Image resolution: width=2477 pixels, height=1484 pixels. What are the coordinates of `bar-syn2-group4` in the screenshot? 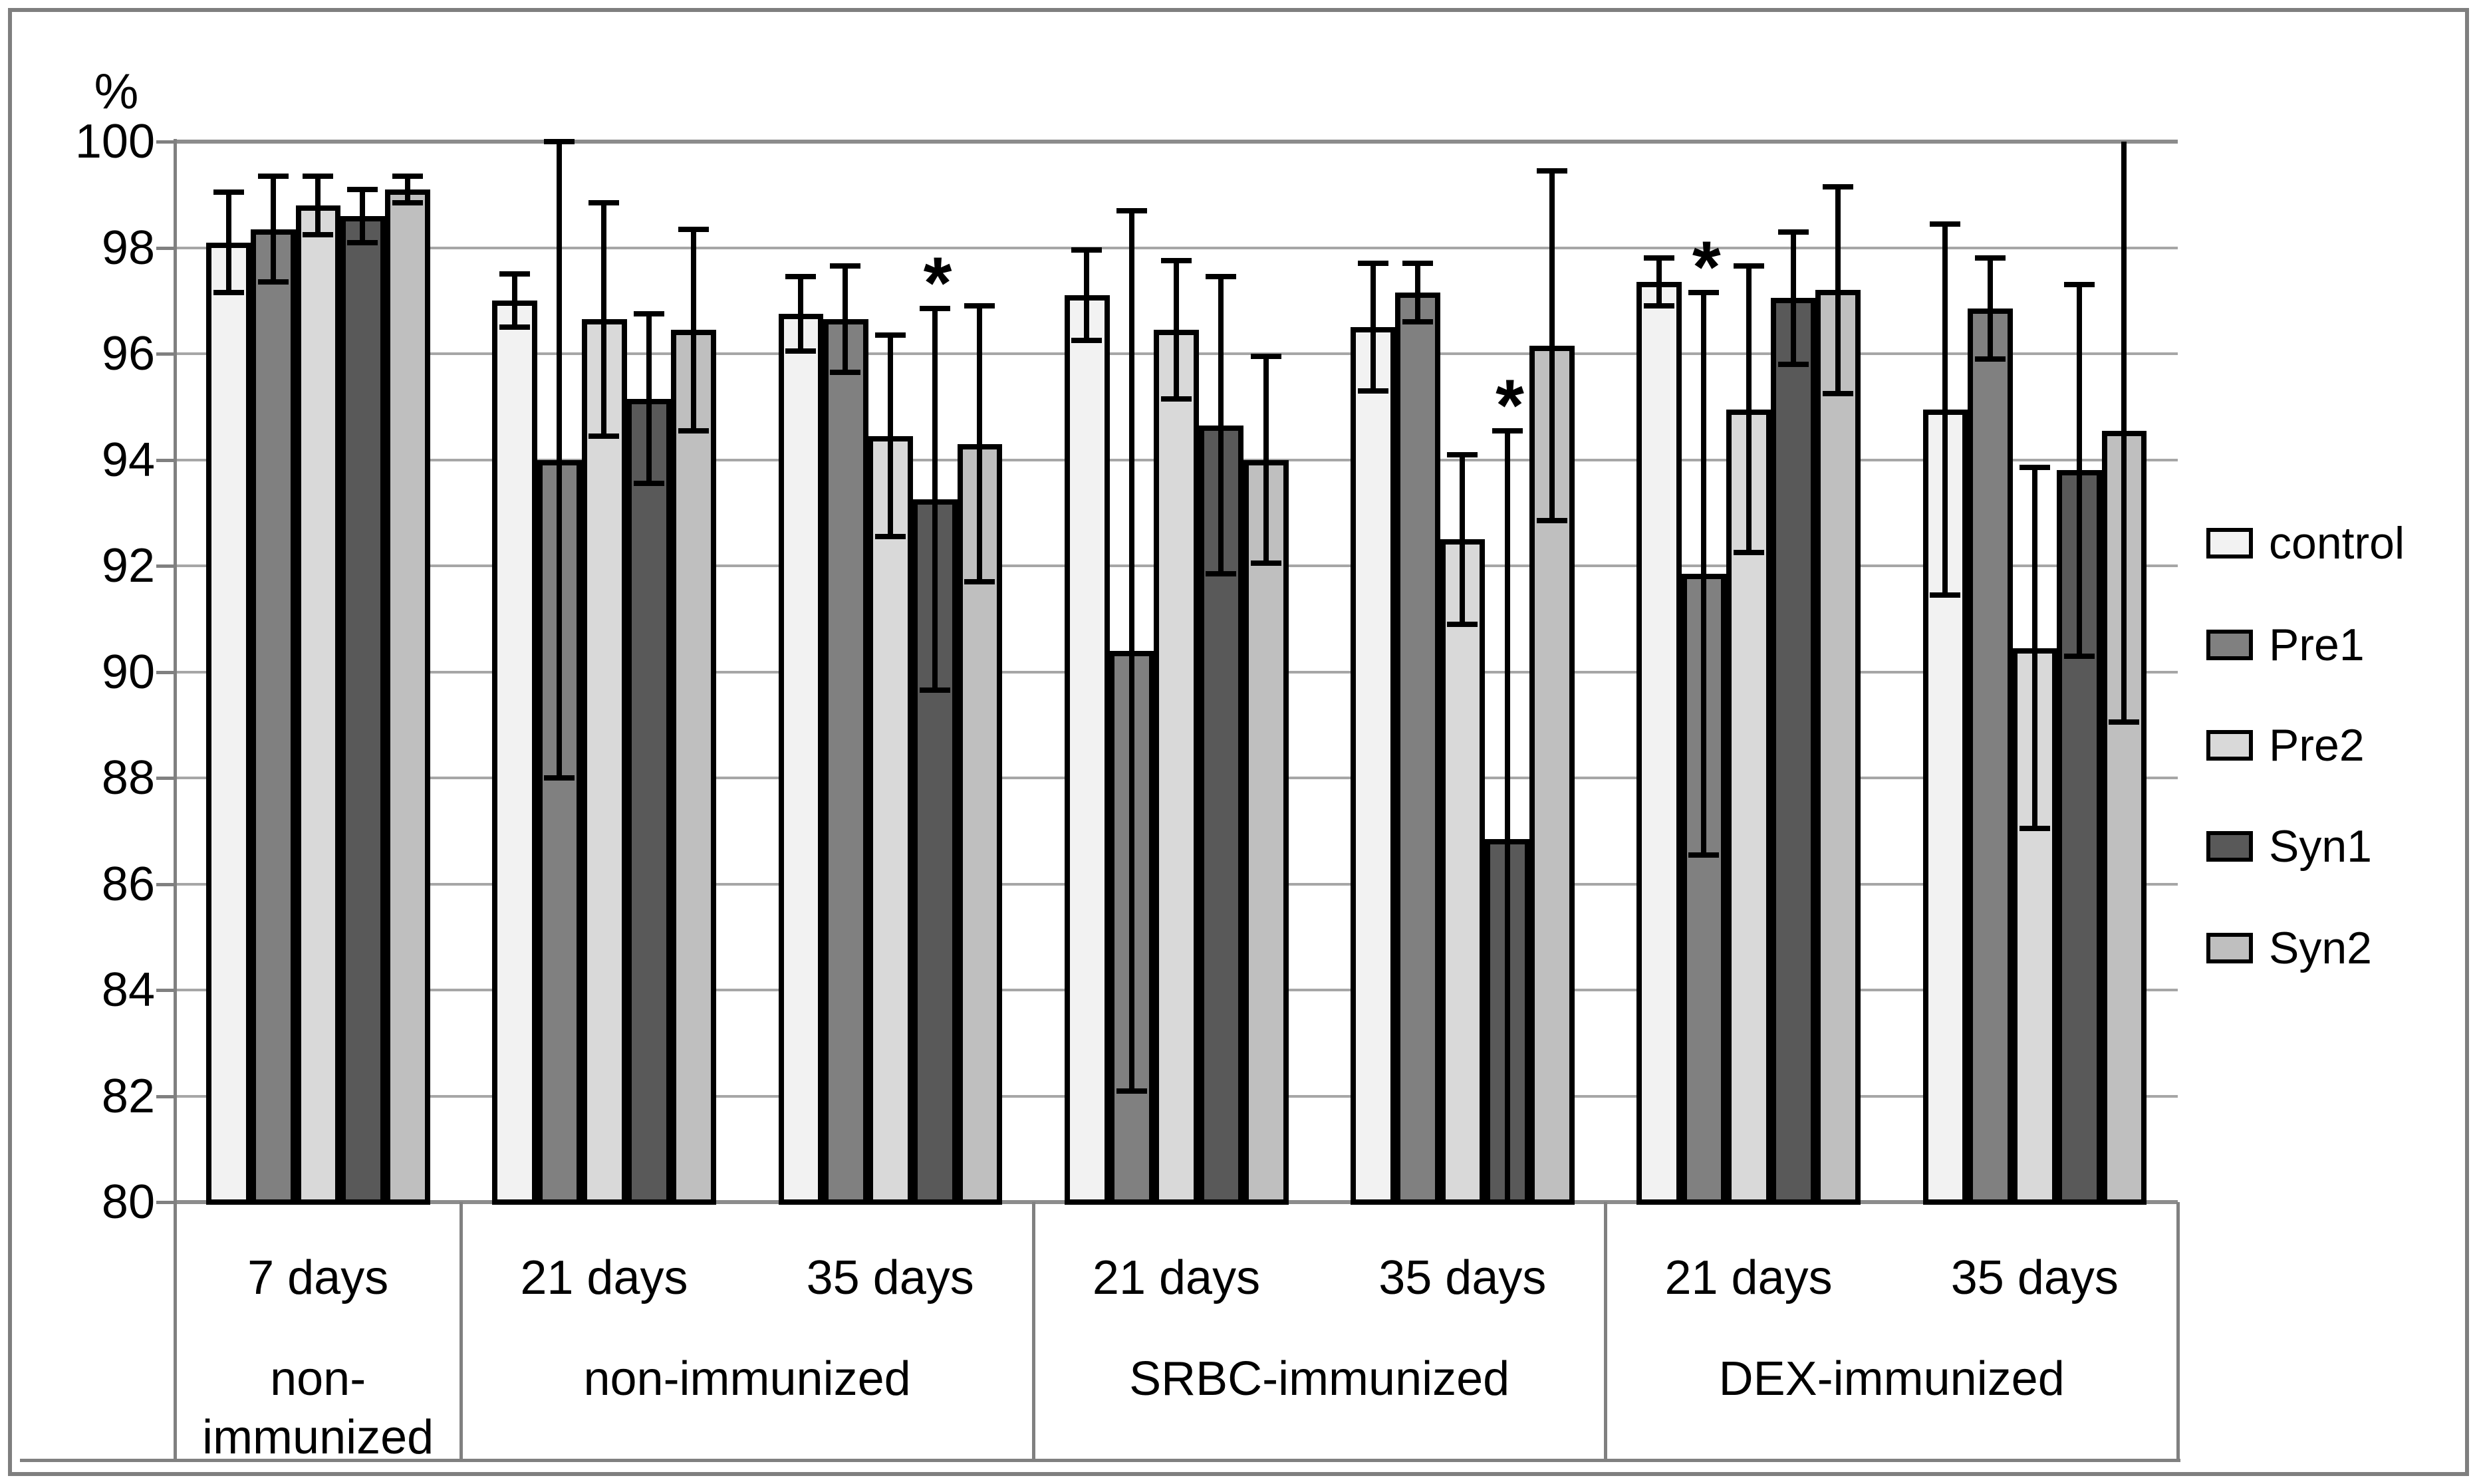 It's located at (1266, 832).